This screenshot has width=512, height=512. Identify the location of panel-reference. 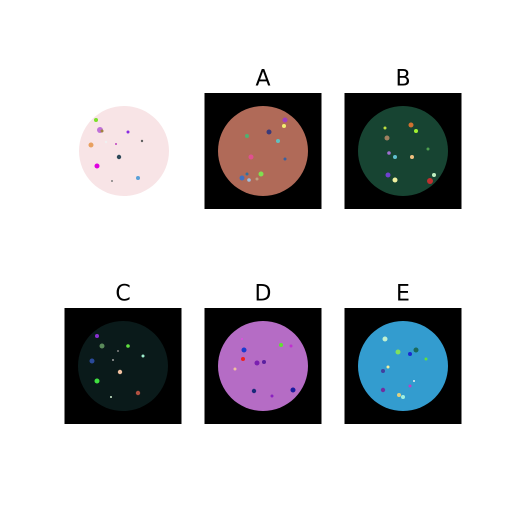
(124, 151).